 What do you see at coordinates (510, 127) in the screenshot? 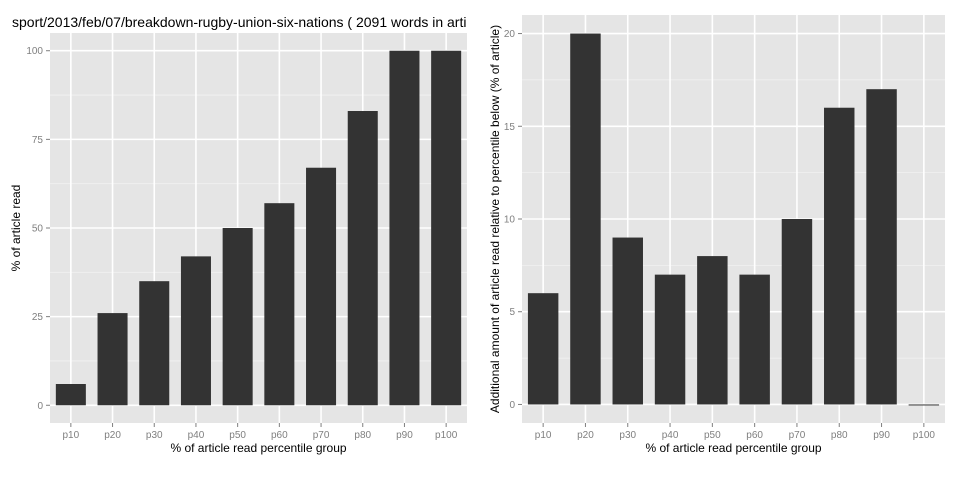
I see `y-tick-label: 15` at bounding box center [510, 127].